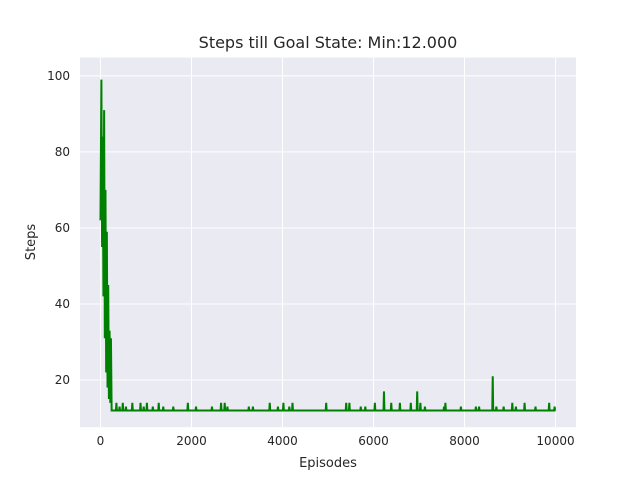 This screenshot has width=640, height=485. I want to click on x-tick-label: 6000, so click(373, 441).